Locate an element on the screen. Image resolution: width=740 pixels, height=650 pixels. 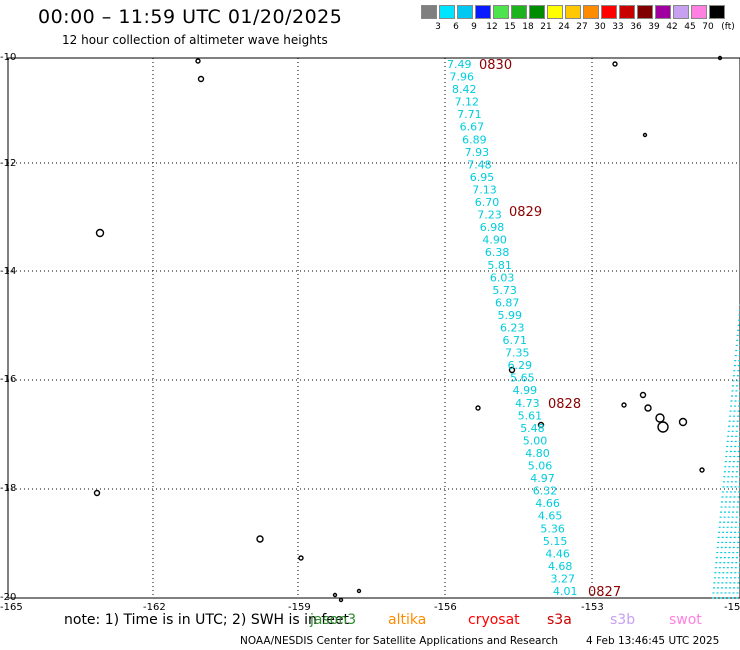
legend-label: 15 is located at coordinates (510, 27).